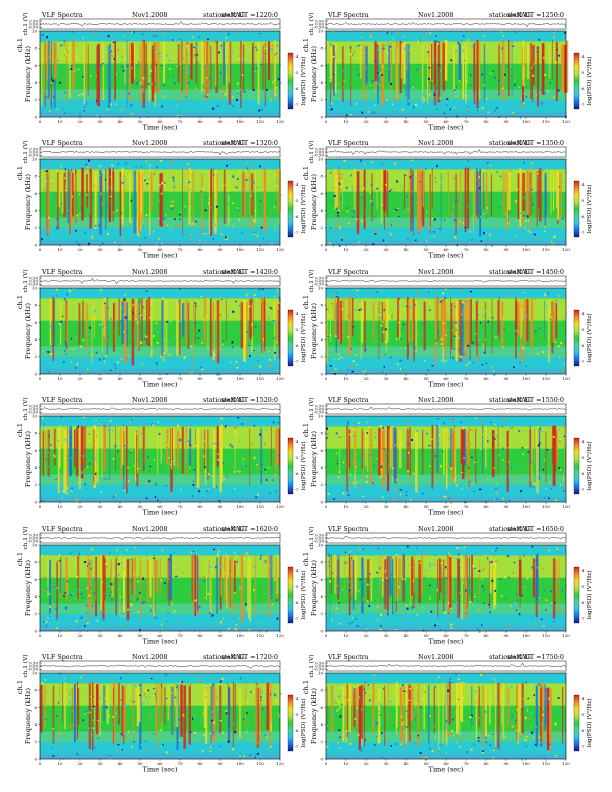  What do you see at coordinates (290, 466) in the screenshot?
I see `colorbar` at bounding box center [290, 466].